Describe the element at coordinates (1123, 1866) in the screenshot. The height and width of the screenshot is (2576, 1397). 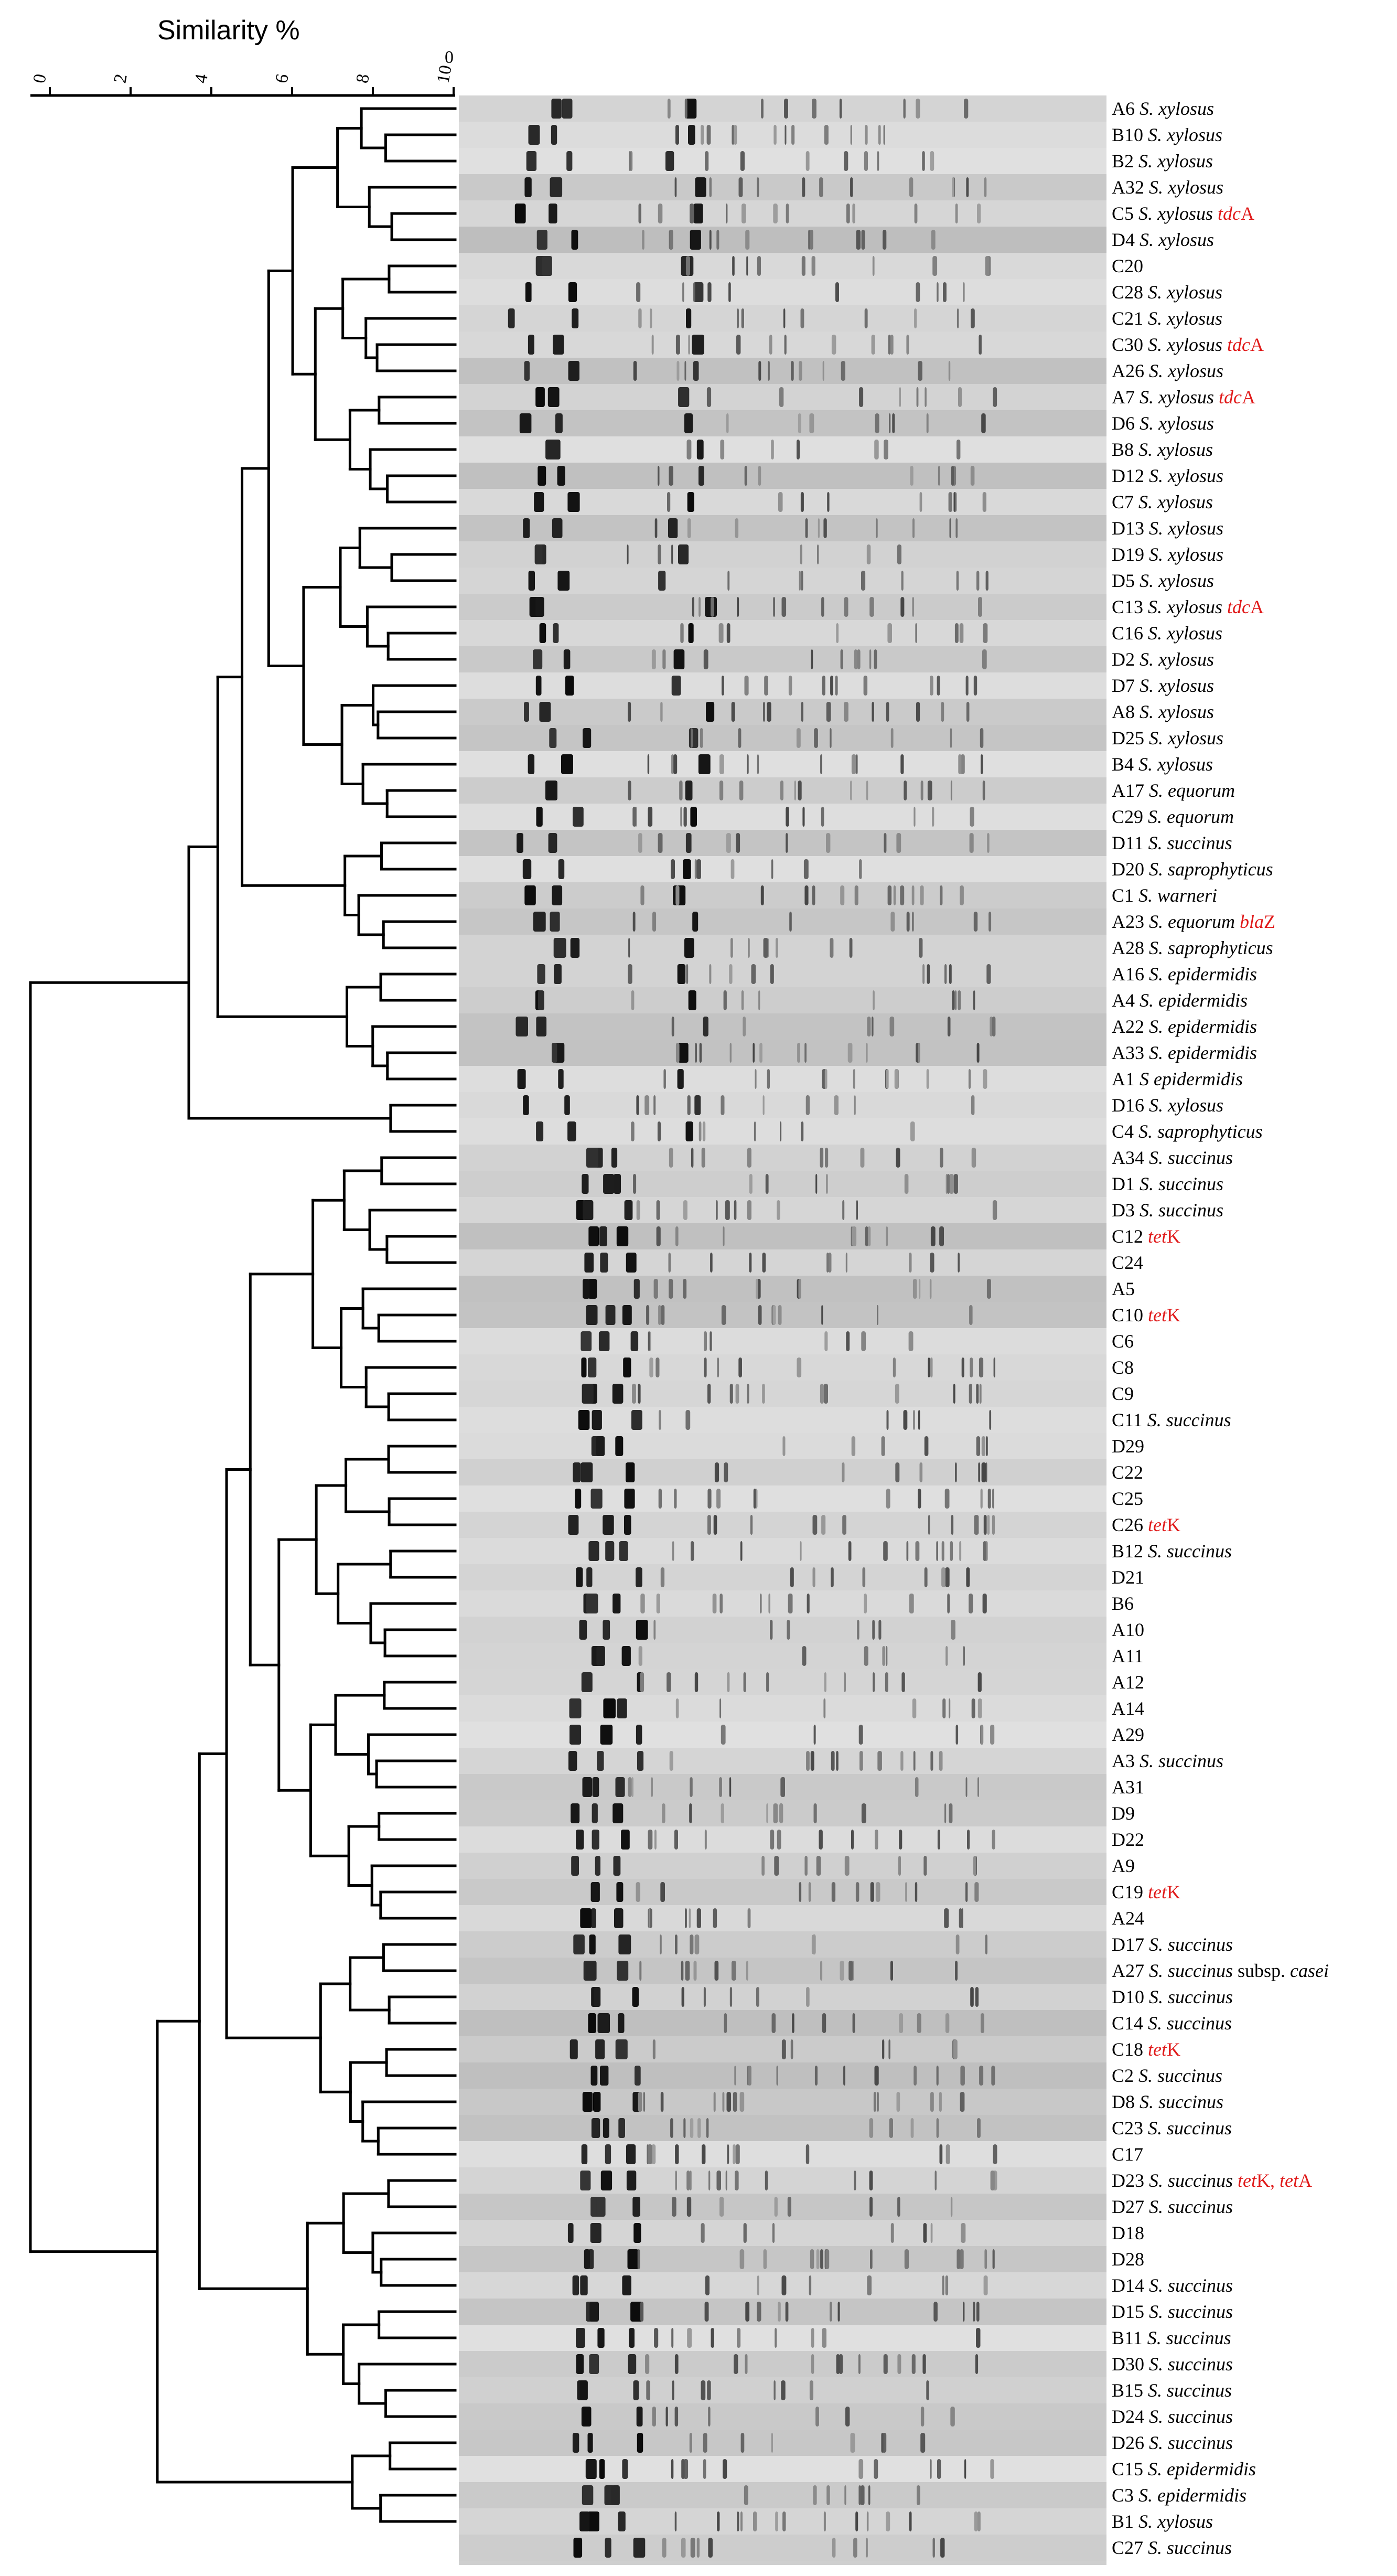
I see `lane-label: A9` at that location.